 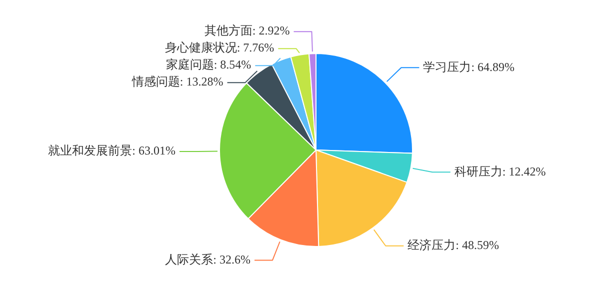 What do you see at coordinates (177, 81) in the screenshot?
I see `slice-label: 情感问题: 13.28%` at bounding box center [177, 81].